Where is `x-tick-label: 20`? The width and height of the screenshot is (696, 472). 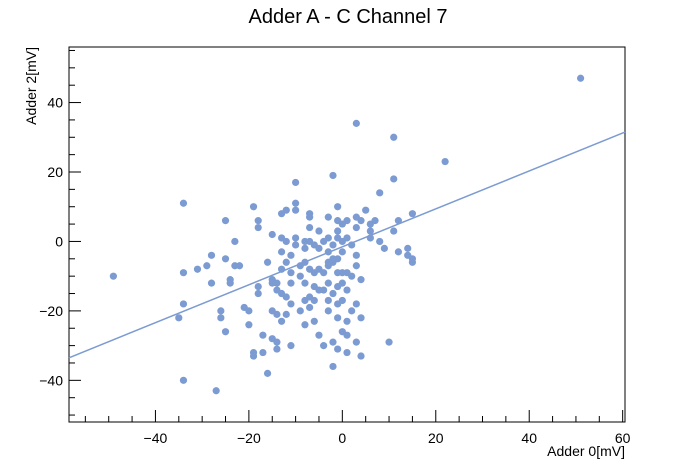
x-tick-label: 20 is located at coordinates (436, 438).